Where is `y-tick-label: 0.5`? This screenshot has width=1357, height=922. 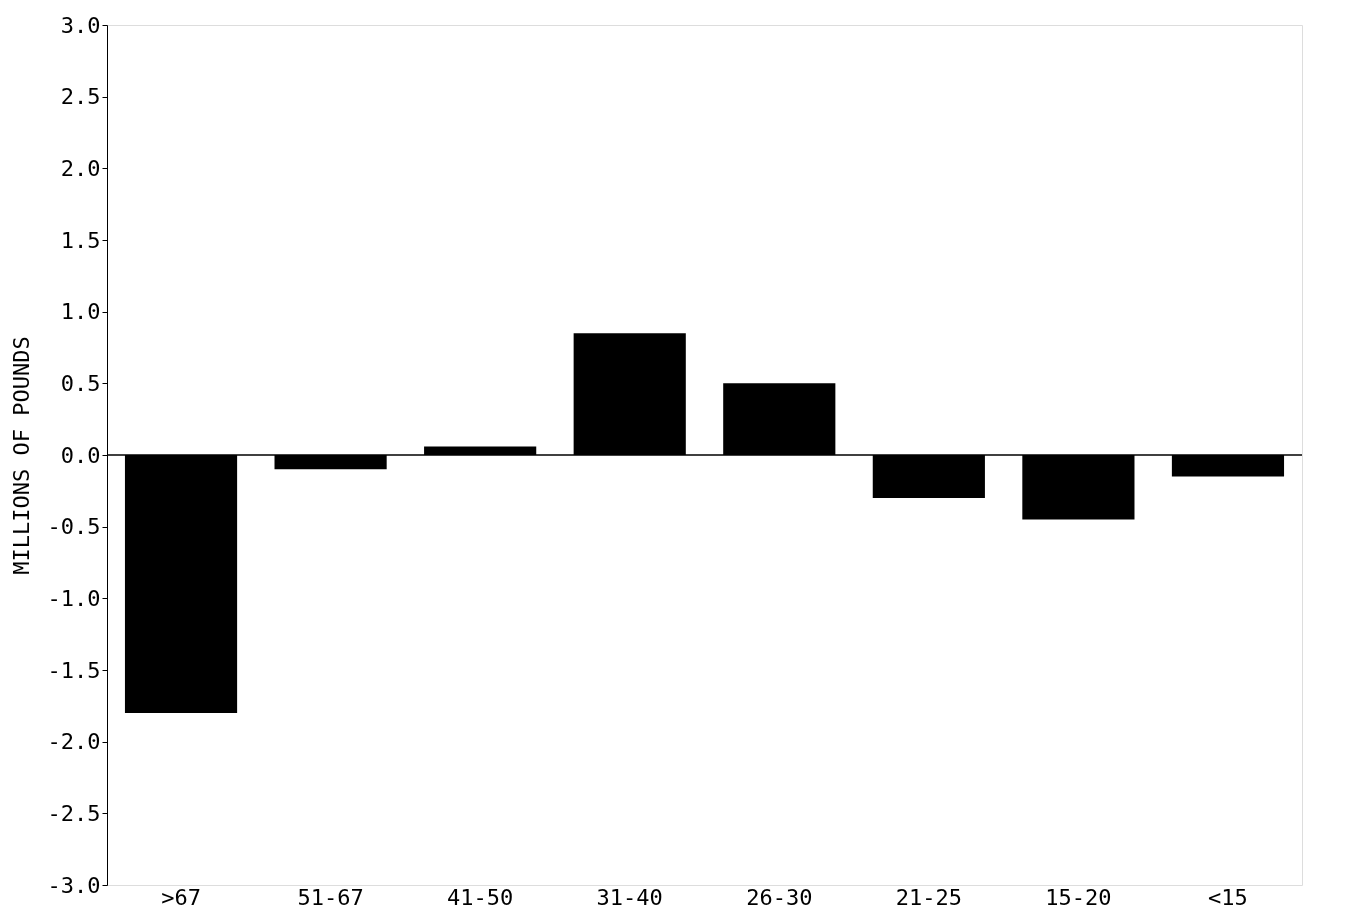 y-tick-label: 0.5 is located at coordinates (80, 383).